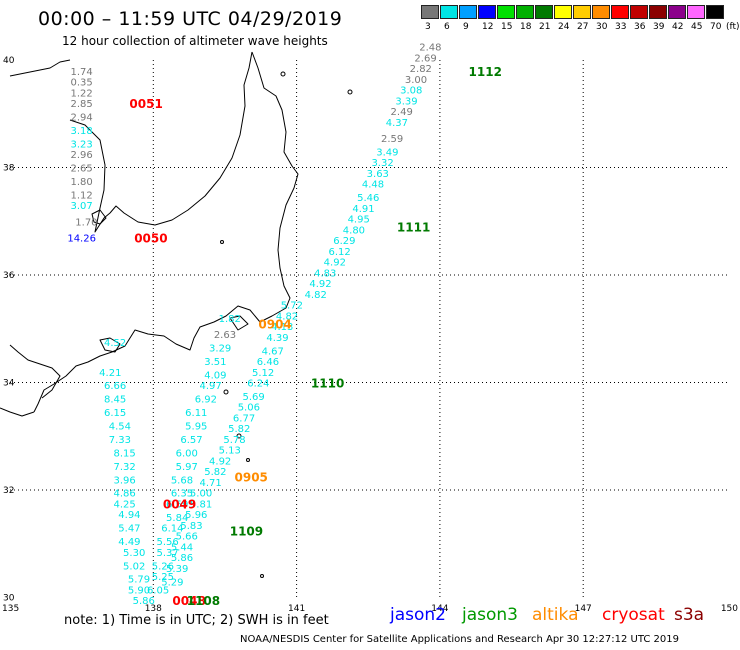 The image size is (740, 650). I want to click on scale-label: 15, so click(507, 27).